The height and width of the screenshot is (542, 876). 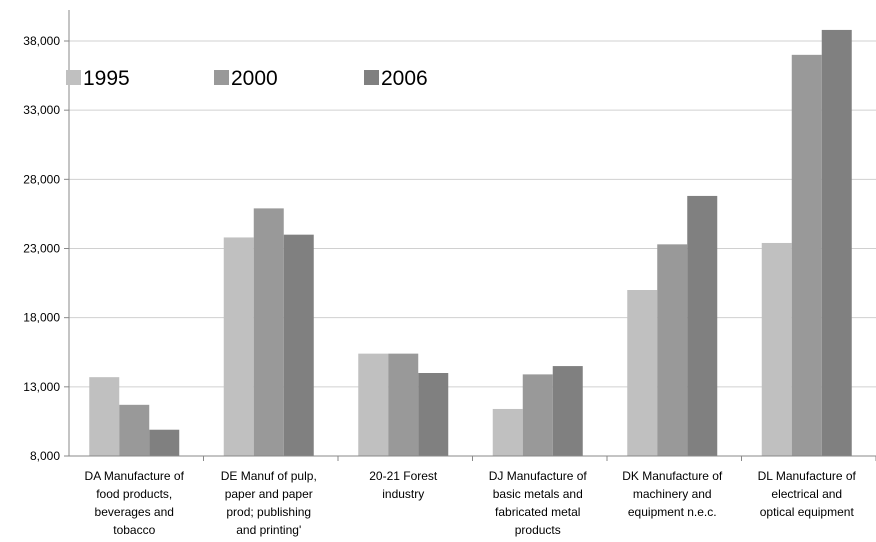 I want to click on y-tick-label: 13,000, so click(x=41, y=387).